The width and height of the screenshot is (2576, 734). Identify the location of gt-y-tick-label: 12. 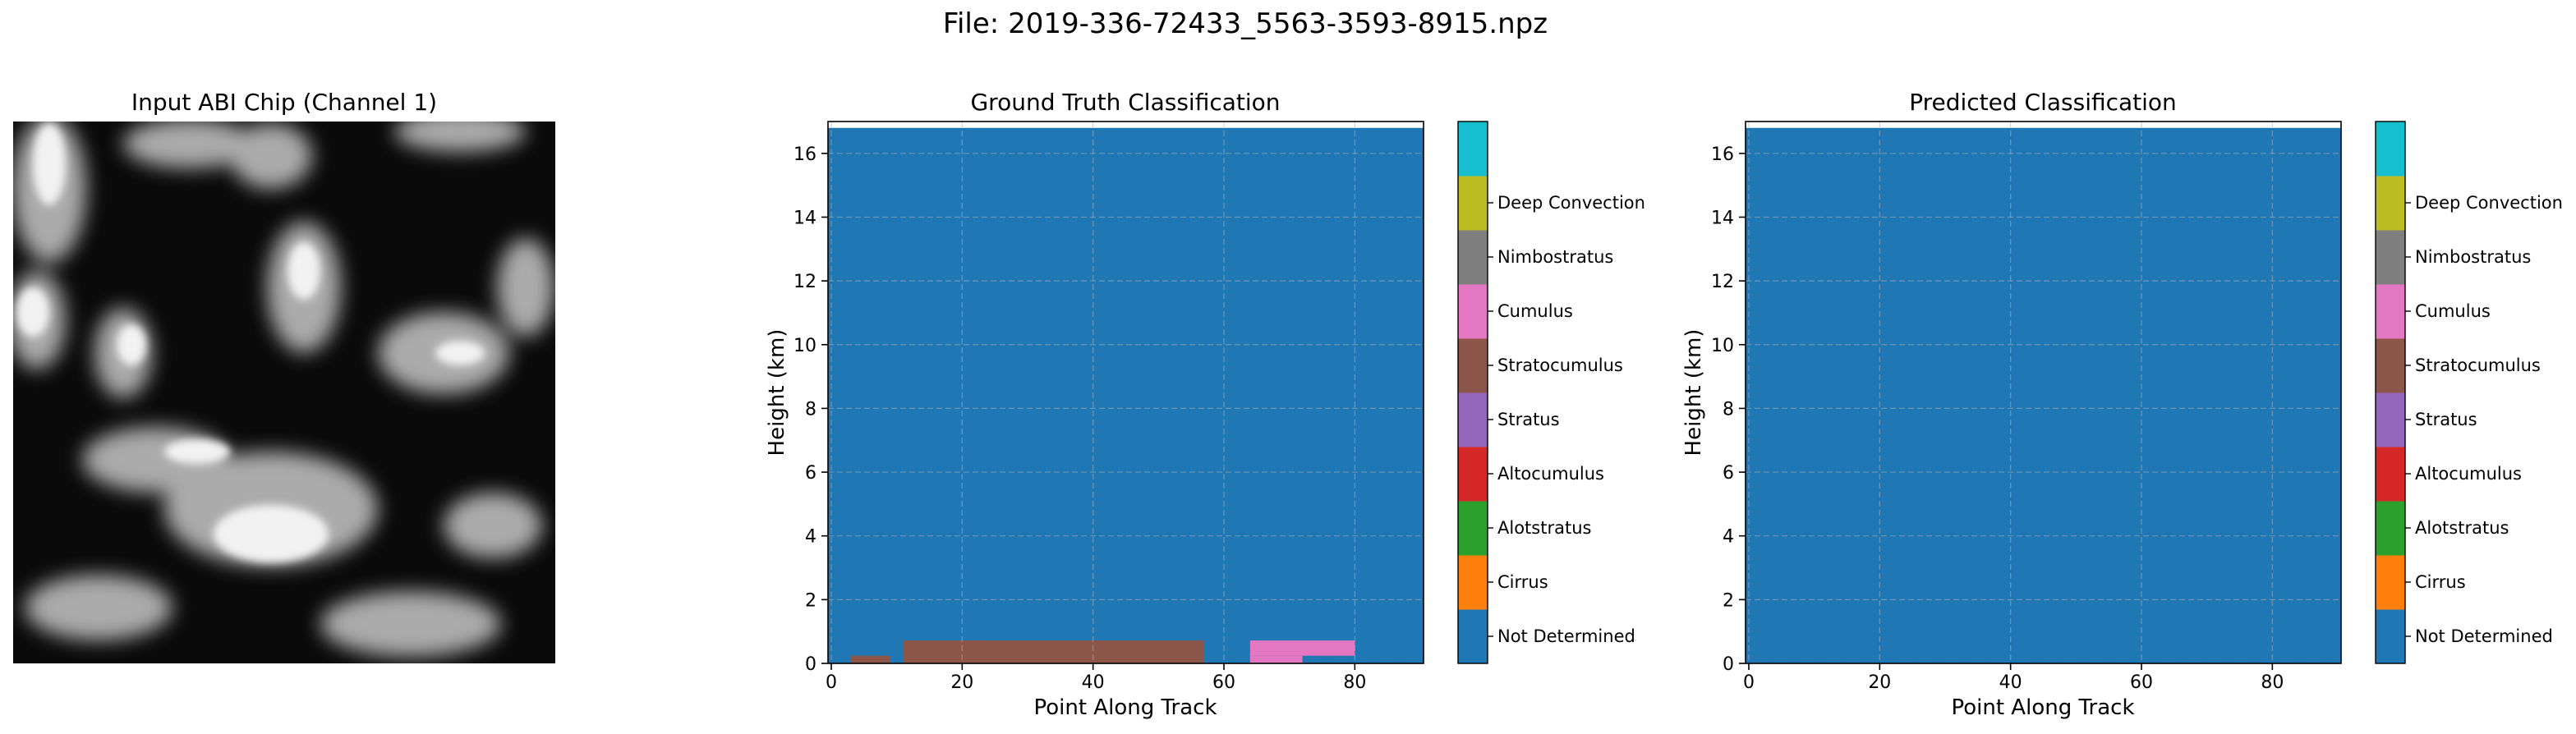
(805, 282).